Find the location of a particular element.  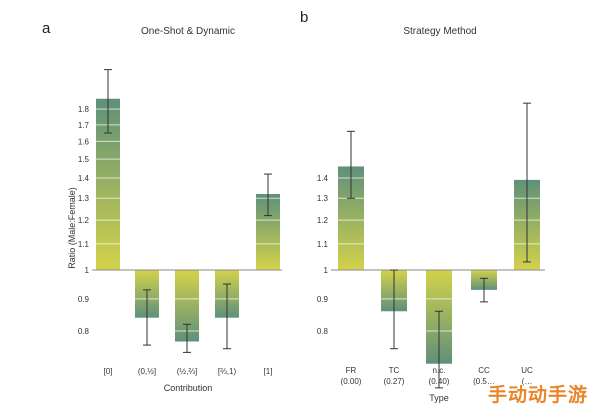

panel-a-category-label: [⅔,1) is located at coordinates (227, 371).